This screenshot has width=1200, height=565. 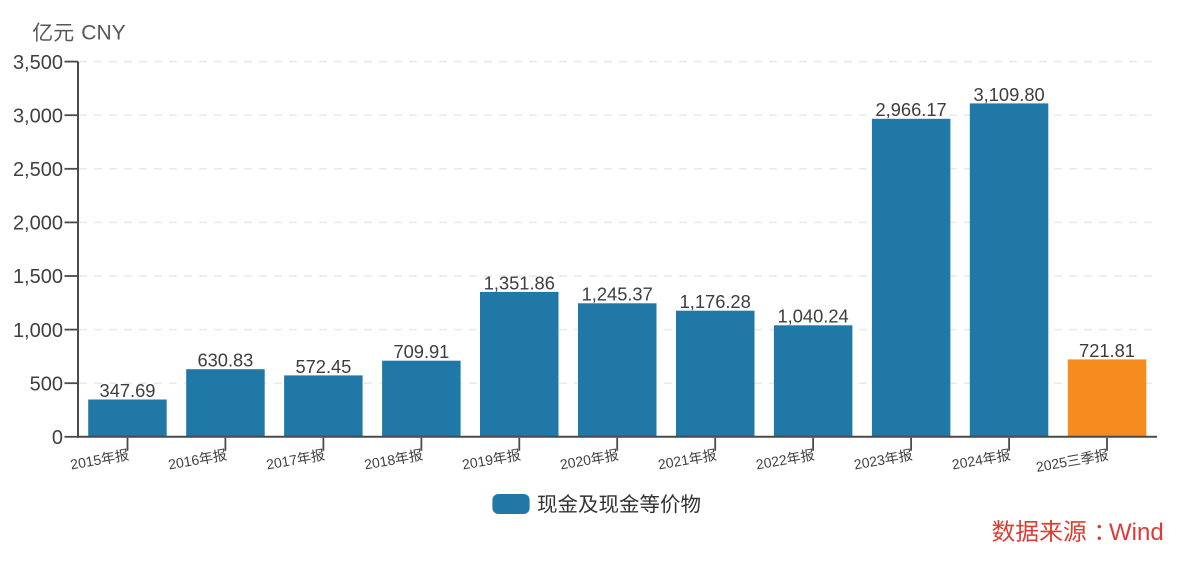 What do you see at coordinates (225, 360) in the screenshot?
I see `svg-text: 630.83` at bounding box center [225, 360].